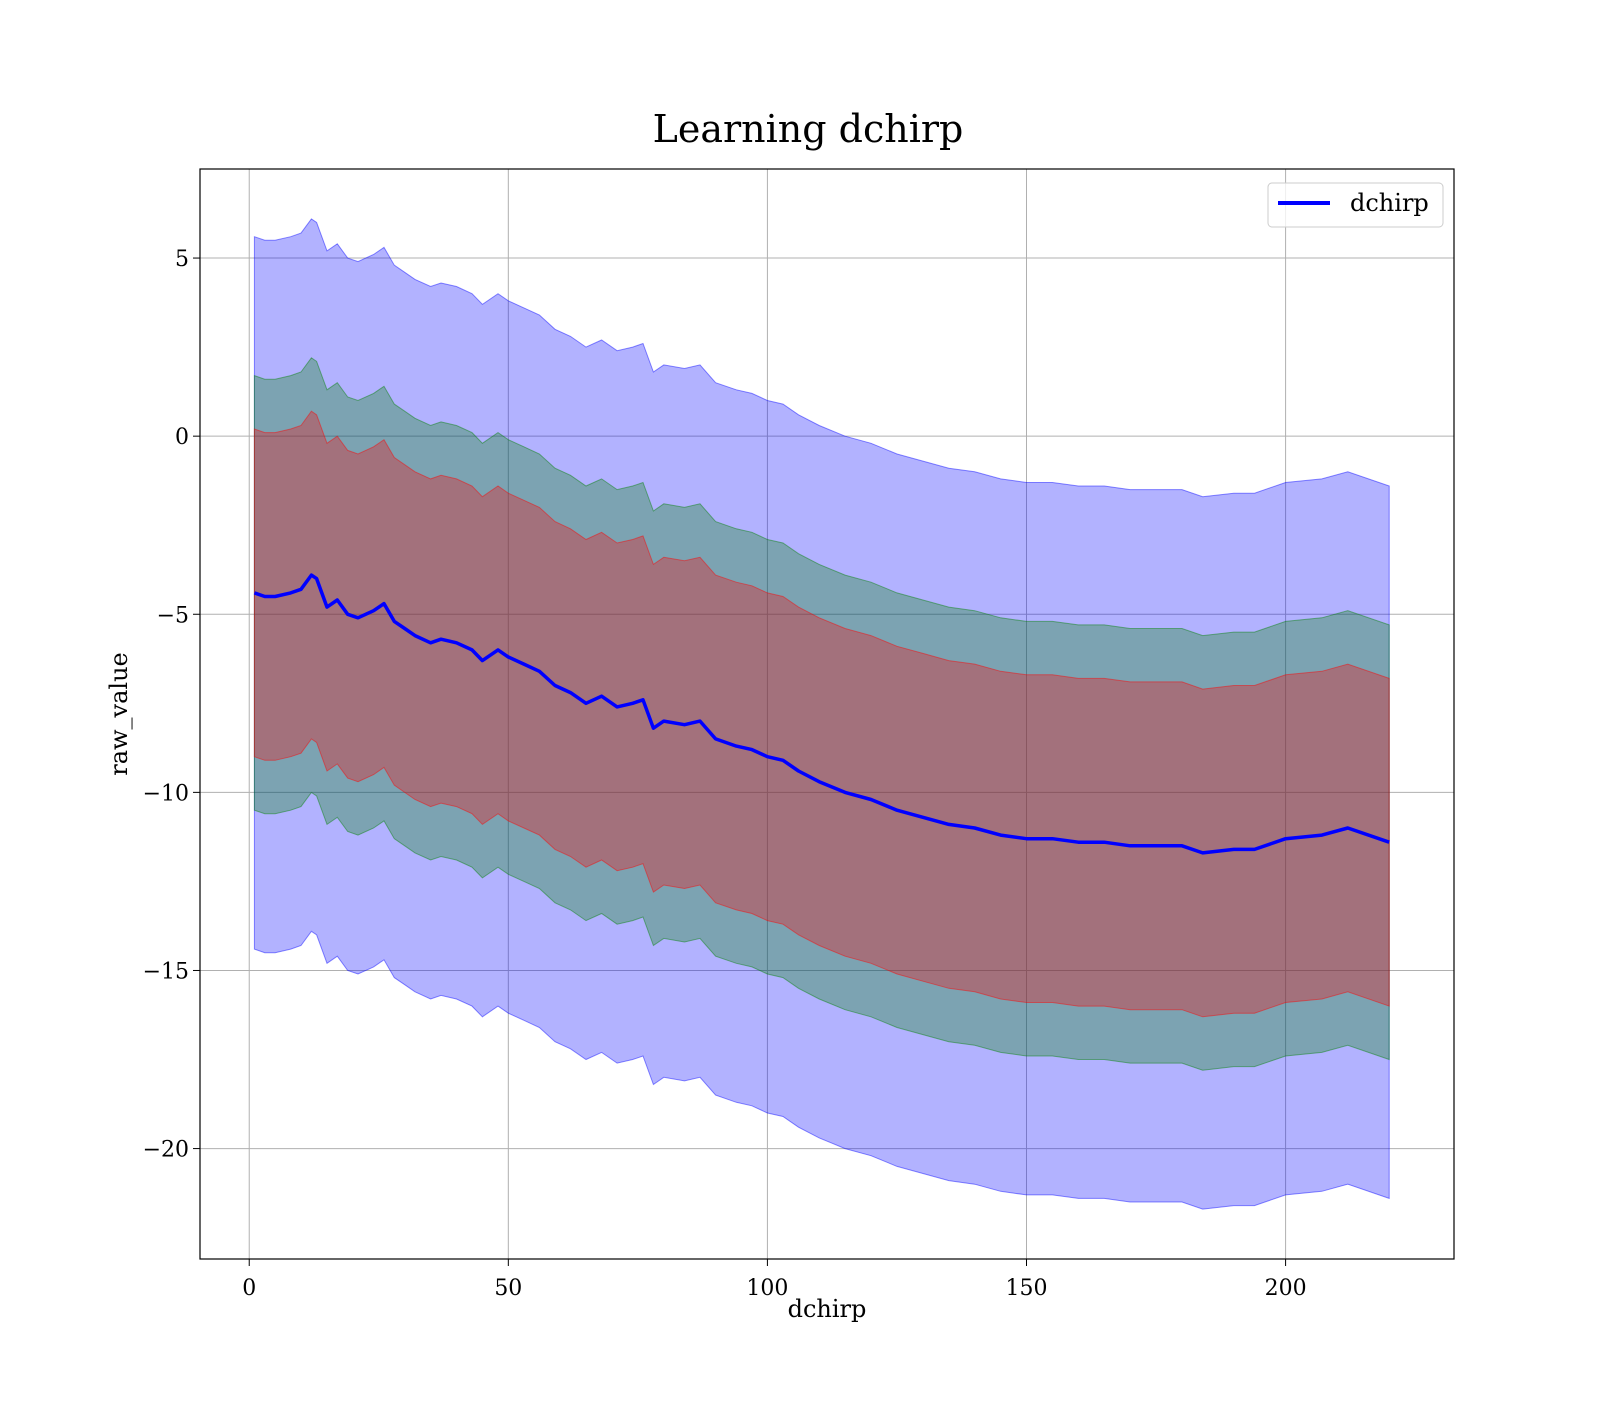 Image resolution: width=1600 pixels, height=1404 pixels. Describe the element at coordinates (508, 1288) in the screenshot. I see `x-tick-label: 50` at that location.